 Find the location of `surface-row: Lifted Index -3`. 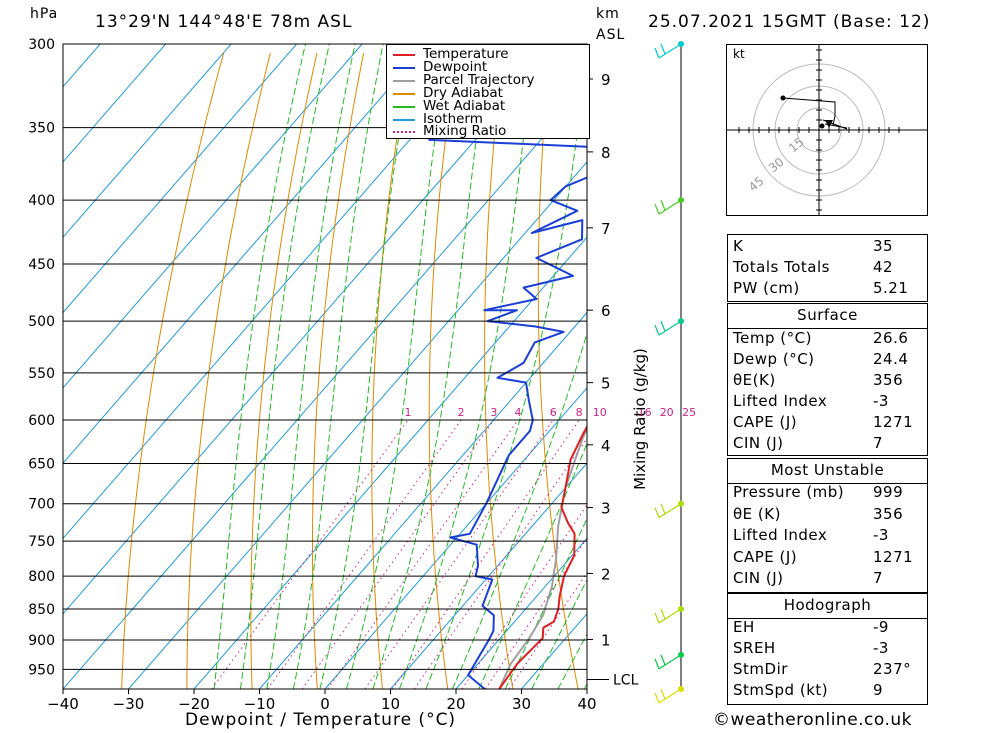

surface-row: Lifted Index -3 is located at coordinates (827, 402).